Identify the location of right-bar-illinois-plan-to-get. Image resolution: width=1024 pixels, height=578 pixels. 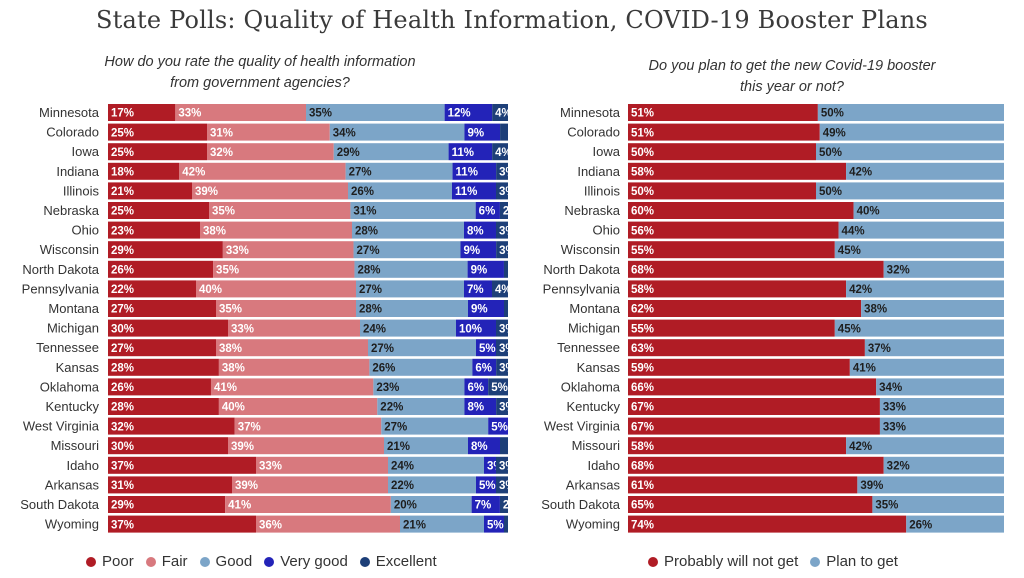
(910, 191).